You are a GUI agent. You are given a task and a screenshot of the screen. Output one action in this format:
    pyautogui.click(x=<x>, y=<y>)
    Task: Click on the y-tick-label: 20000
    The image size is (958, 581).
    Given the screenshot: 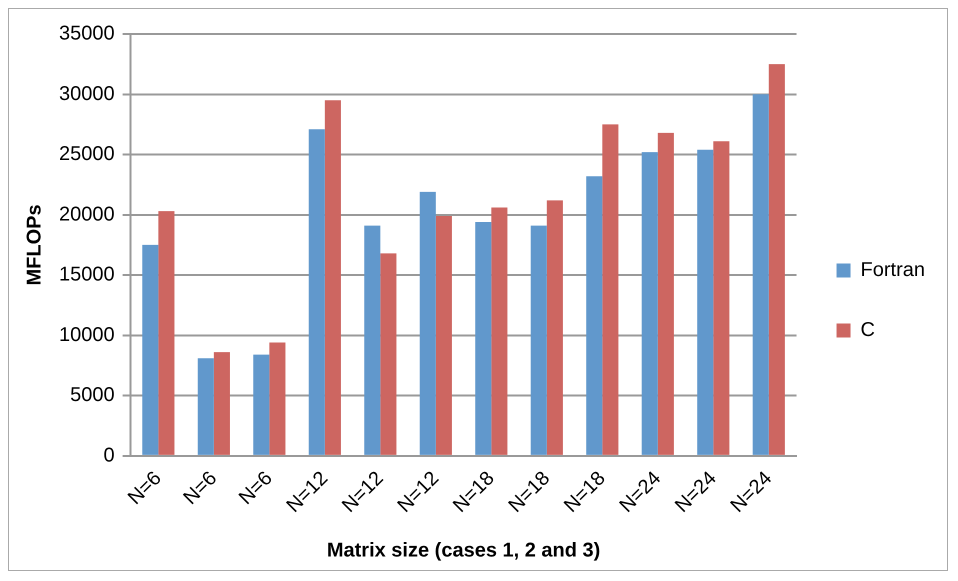 What is the action you would take?
    pyautogui.click(x=86, y=214)
    